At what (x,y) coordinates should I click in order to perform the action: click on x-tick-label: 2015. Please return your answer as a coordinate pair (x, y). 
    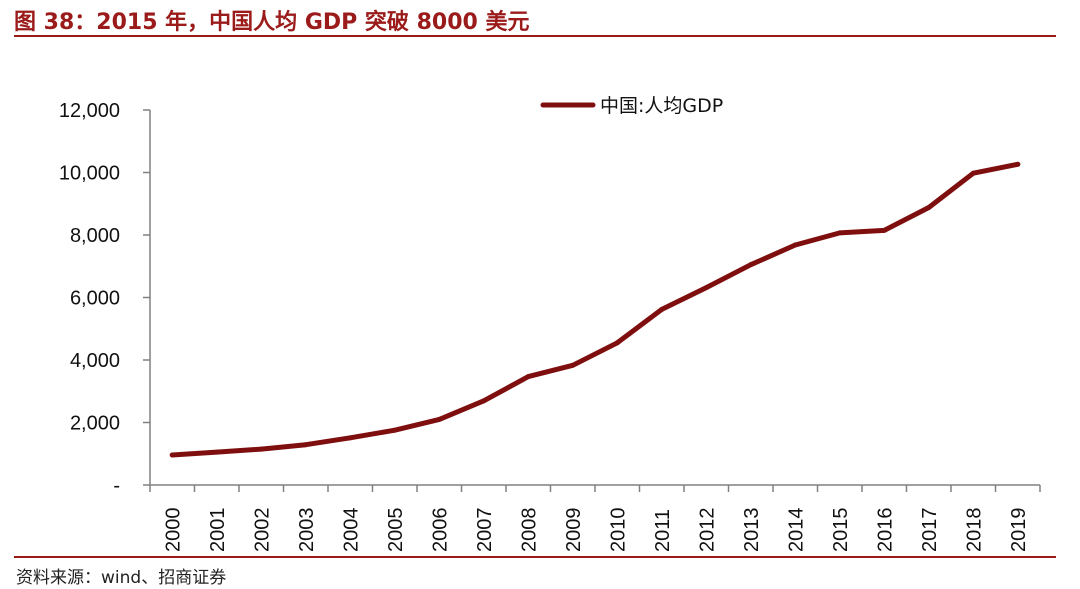
    Looking at the image, I should click on (841, 530).